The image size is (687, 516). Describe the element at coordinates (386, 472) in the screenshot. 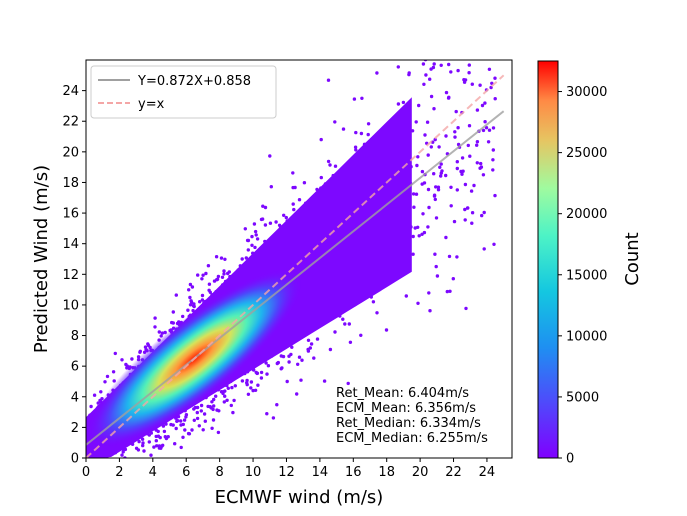

I see `x-tick-label: 18` at that location.